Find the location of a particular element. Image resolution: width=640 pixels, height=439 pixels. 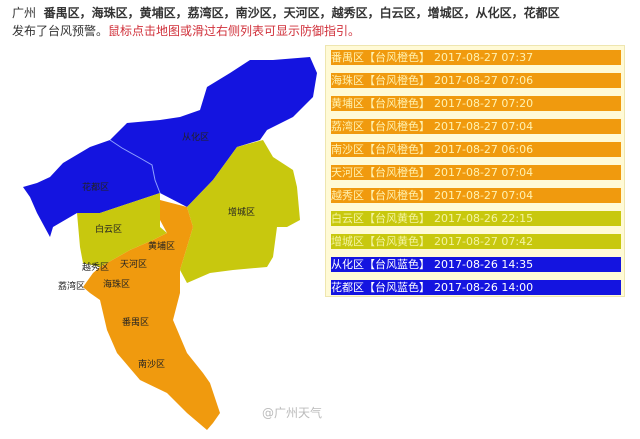

warning-row: 花都区【台风蓝色】 2017-08-26 14:00 is located at coordinates (476, 287).